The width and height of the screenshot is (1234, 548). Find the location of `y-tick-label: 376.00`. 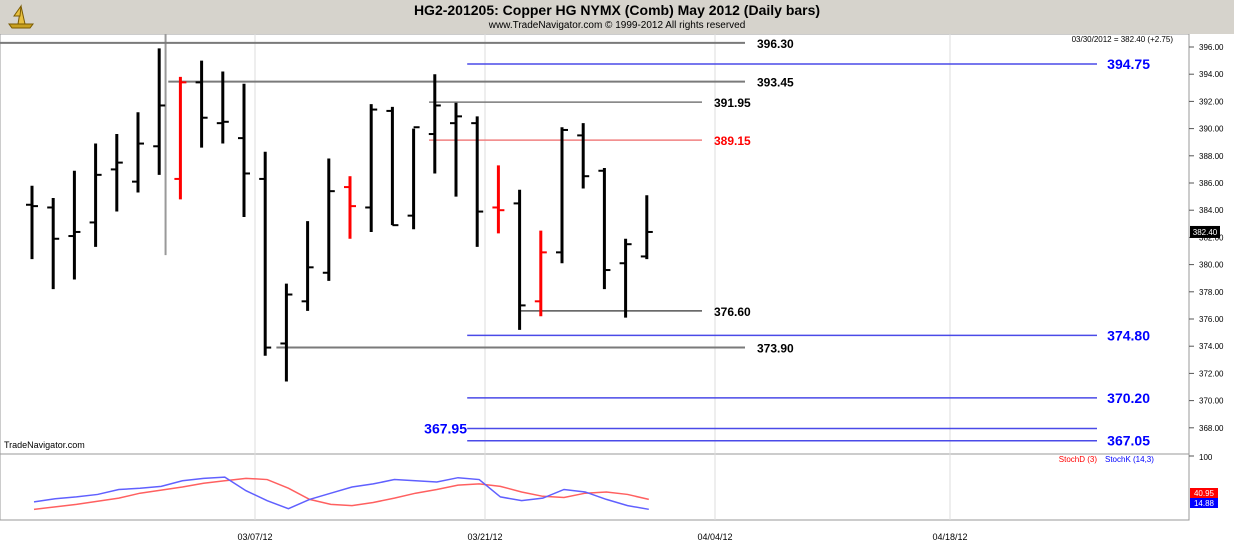

y-tick-label: 376.00 is located at coordinates (1211, 319).